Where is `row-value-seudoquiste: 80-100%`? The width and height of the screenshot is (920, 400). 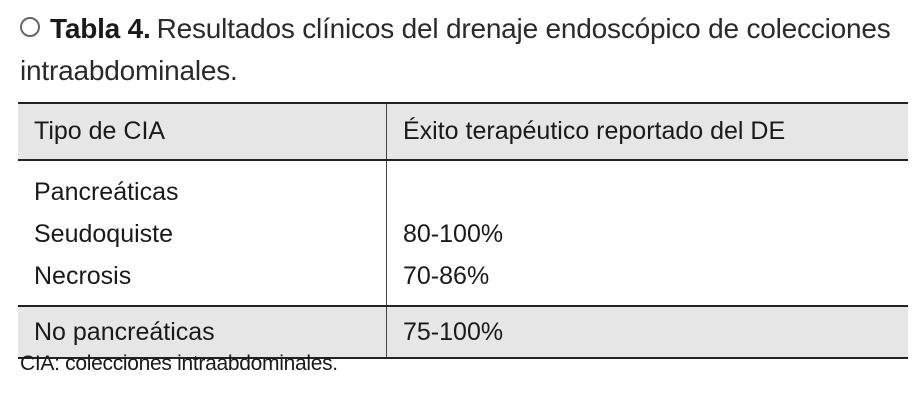
row-value-seudoquiste: 80-100% is located at coordinates (453, 234).